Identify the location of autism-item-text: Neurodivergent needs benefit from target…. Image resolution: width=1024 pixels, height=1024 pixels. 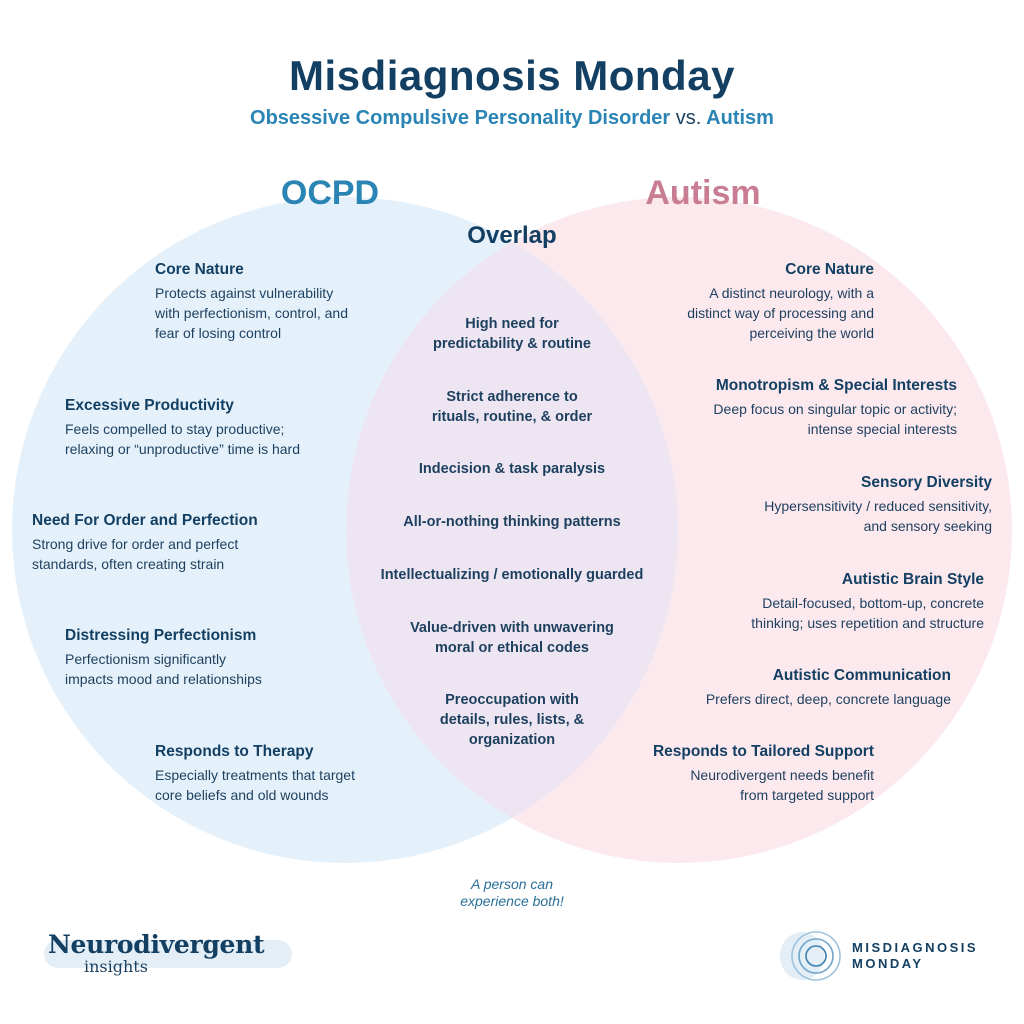
(782, 785).